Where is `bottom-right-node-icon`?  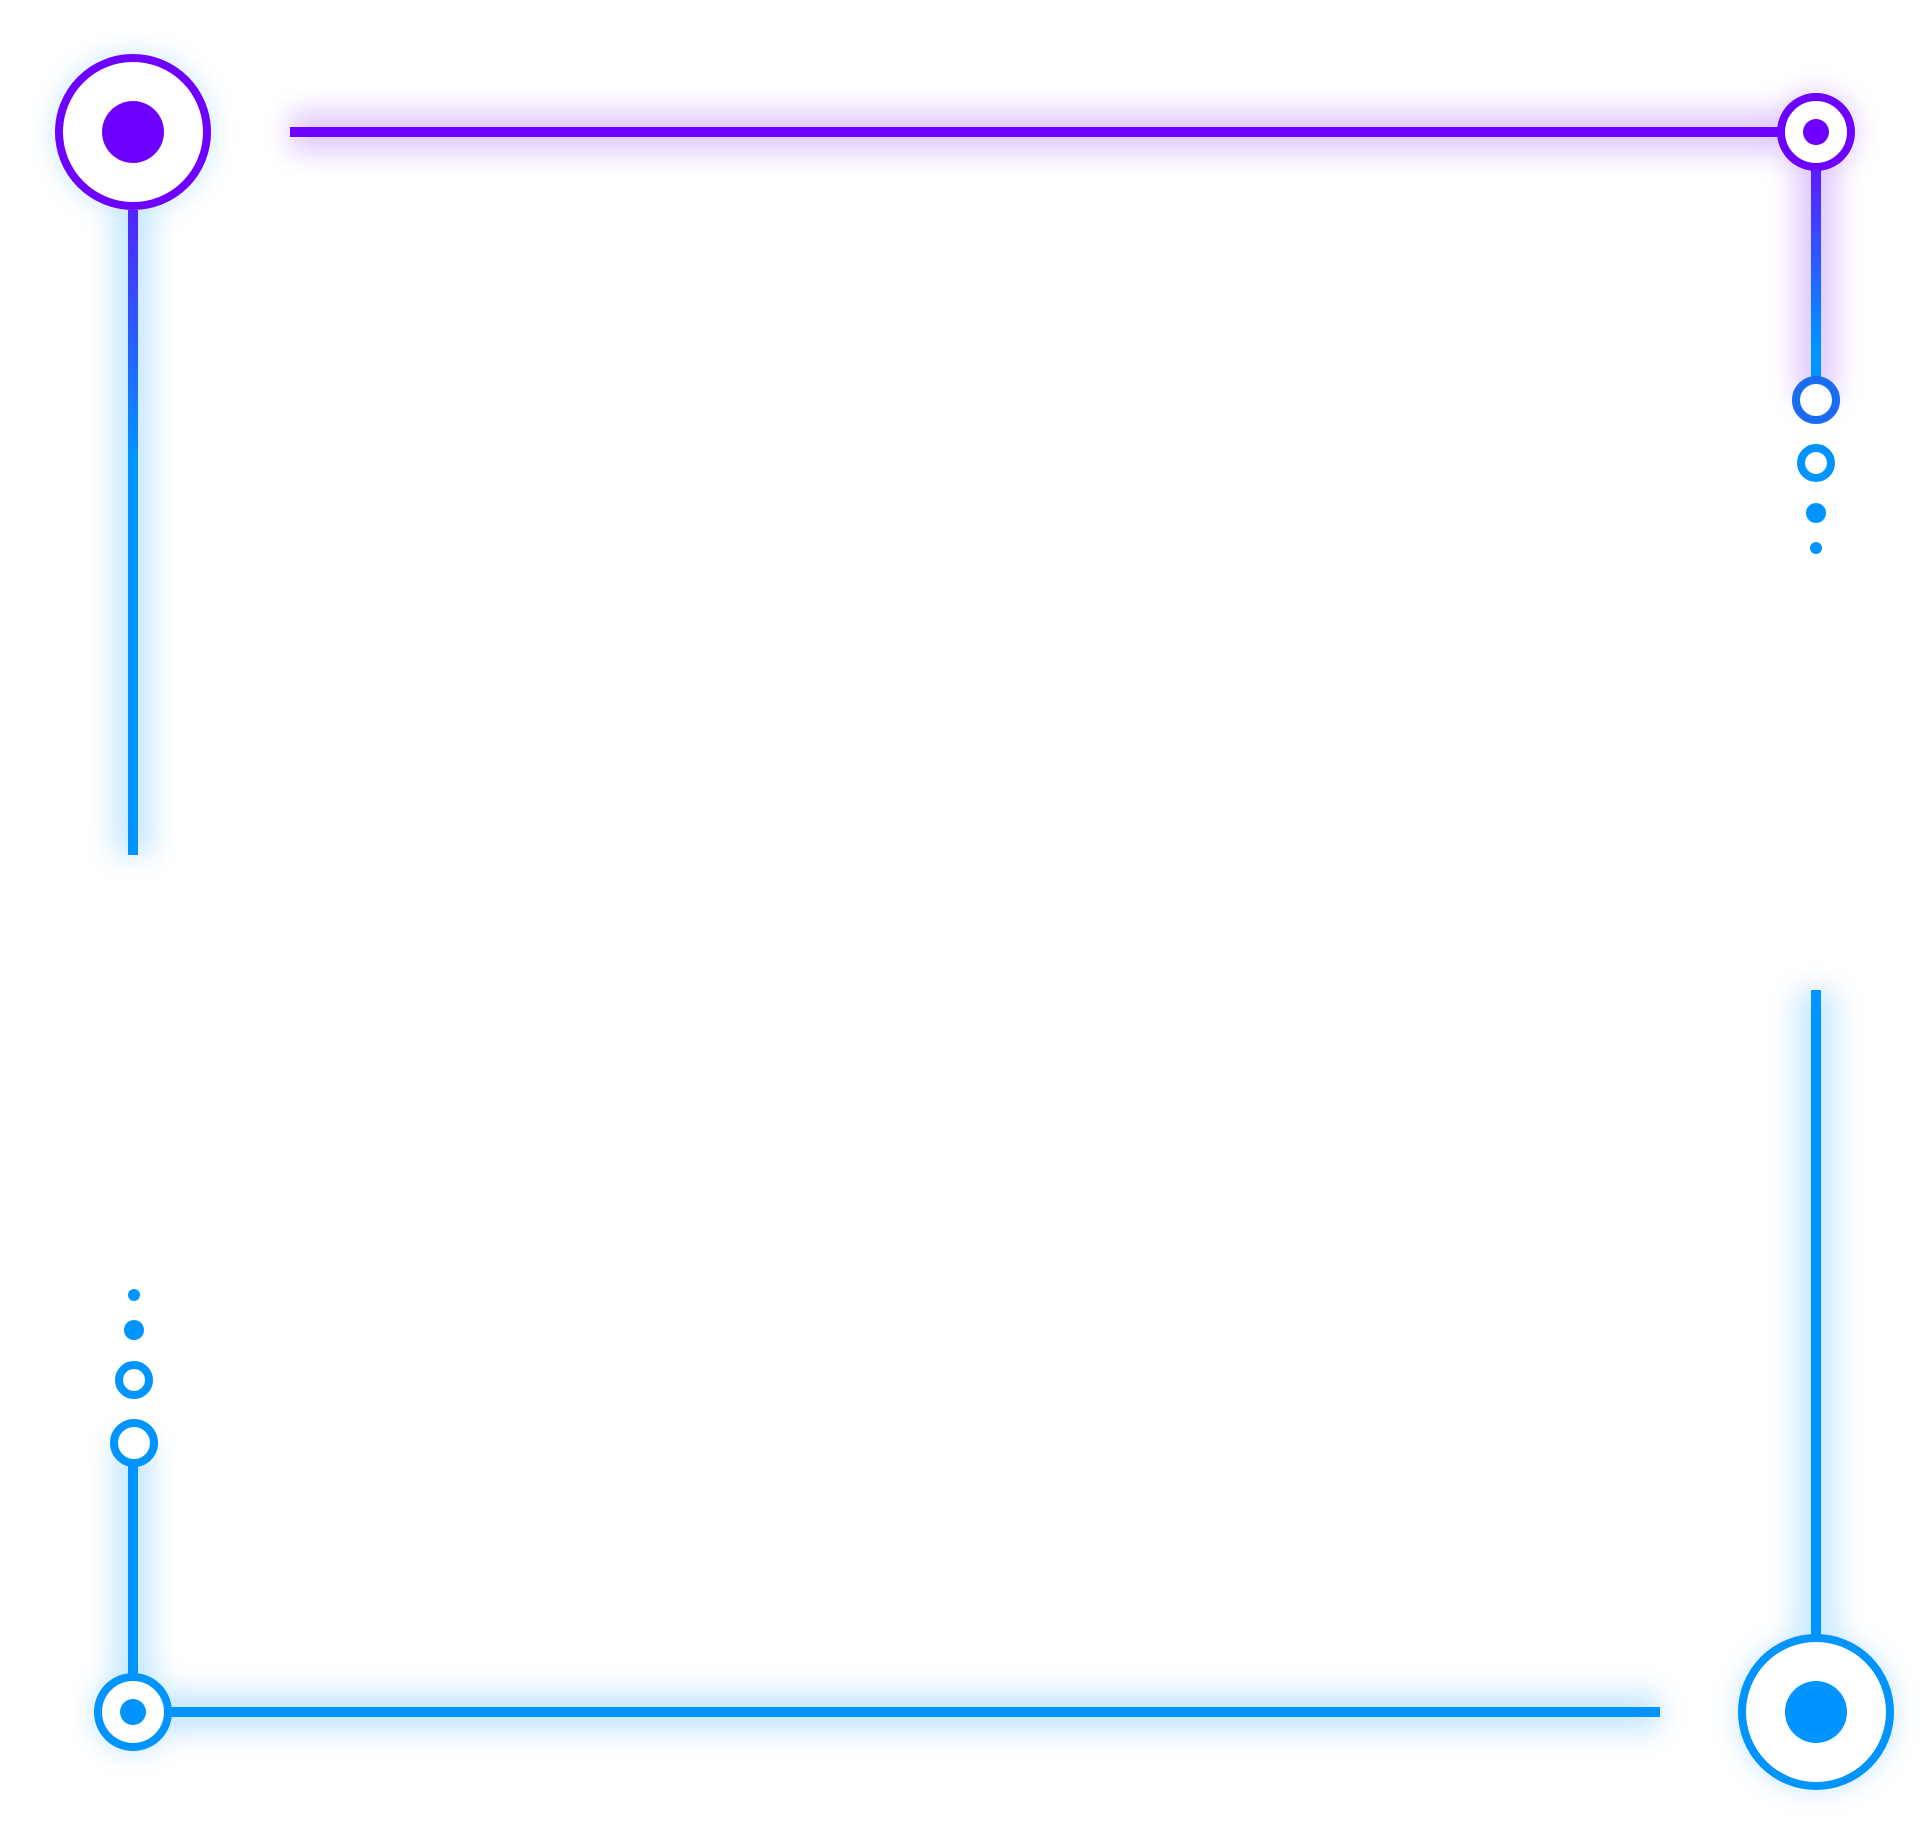 bottom-right-node-icon is located at coordinates (1816, 1712).